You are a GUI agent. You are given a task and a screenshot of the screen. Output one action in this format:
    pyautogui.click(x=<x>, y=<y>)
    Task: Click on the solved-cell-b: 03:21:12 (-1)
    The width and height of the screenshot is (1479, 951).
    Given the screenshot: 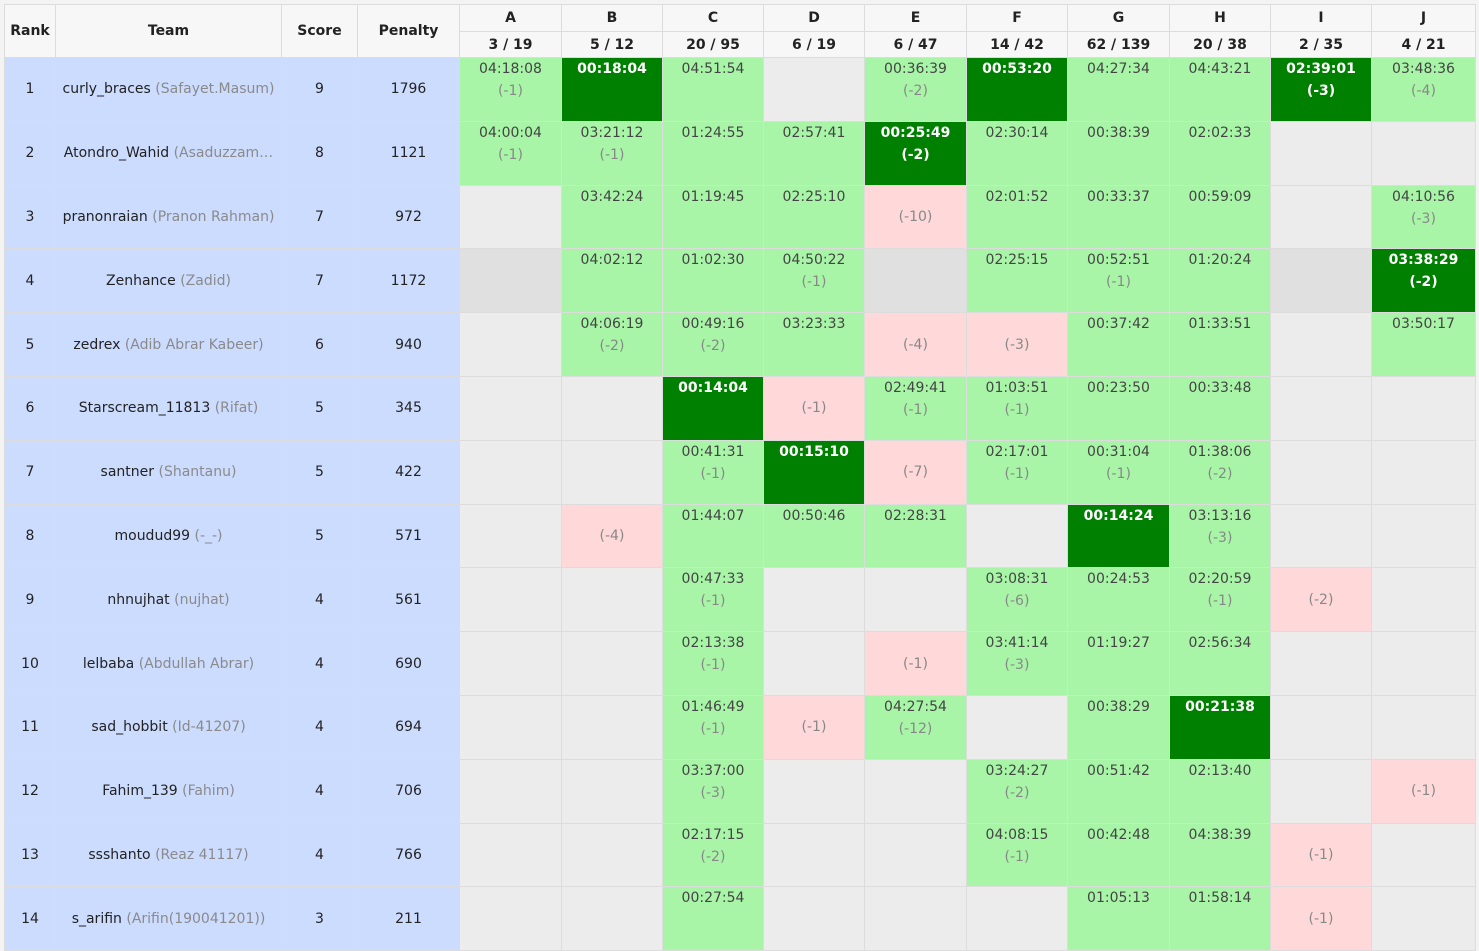 What is the action you would take?
    pyautogui.click(x=612, y=153)
    